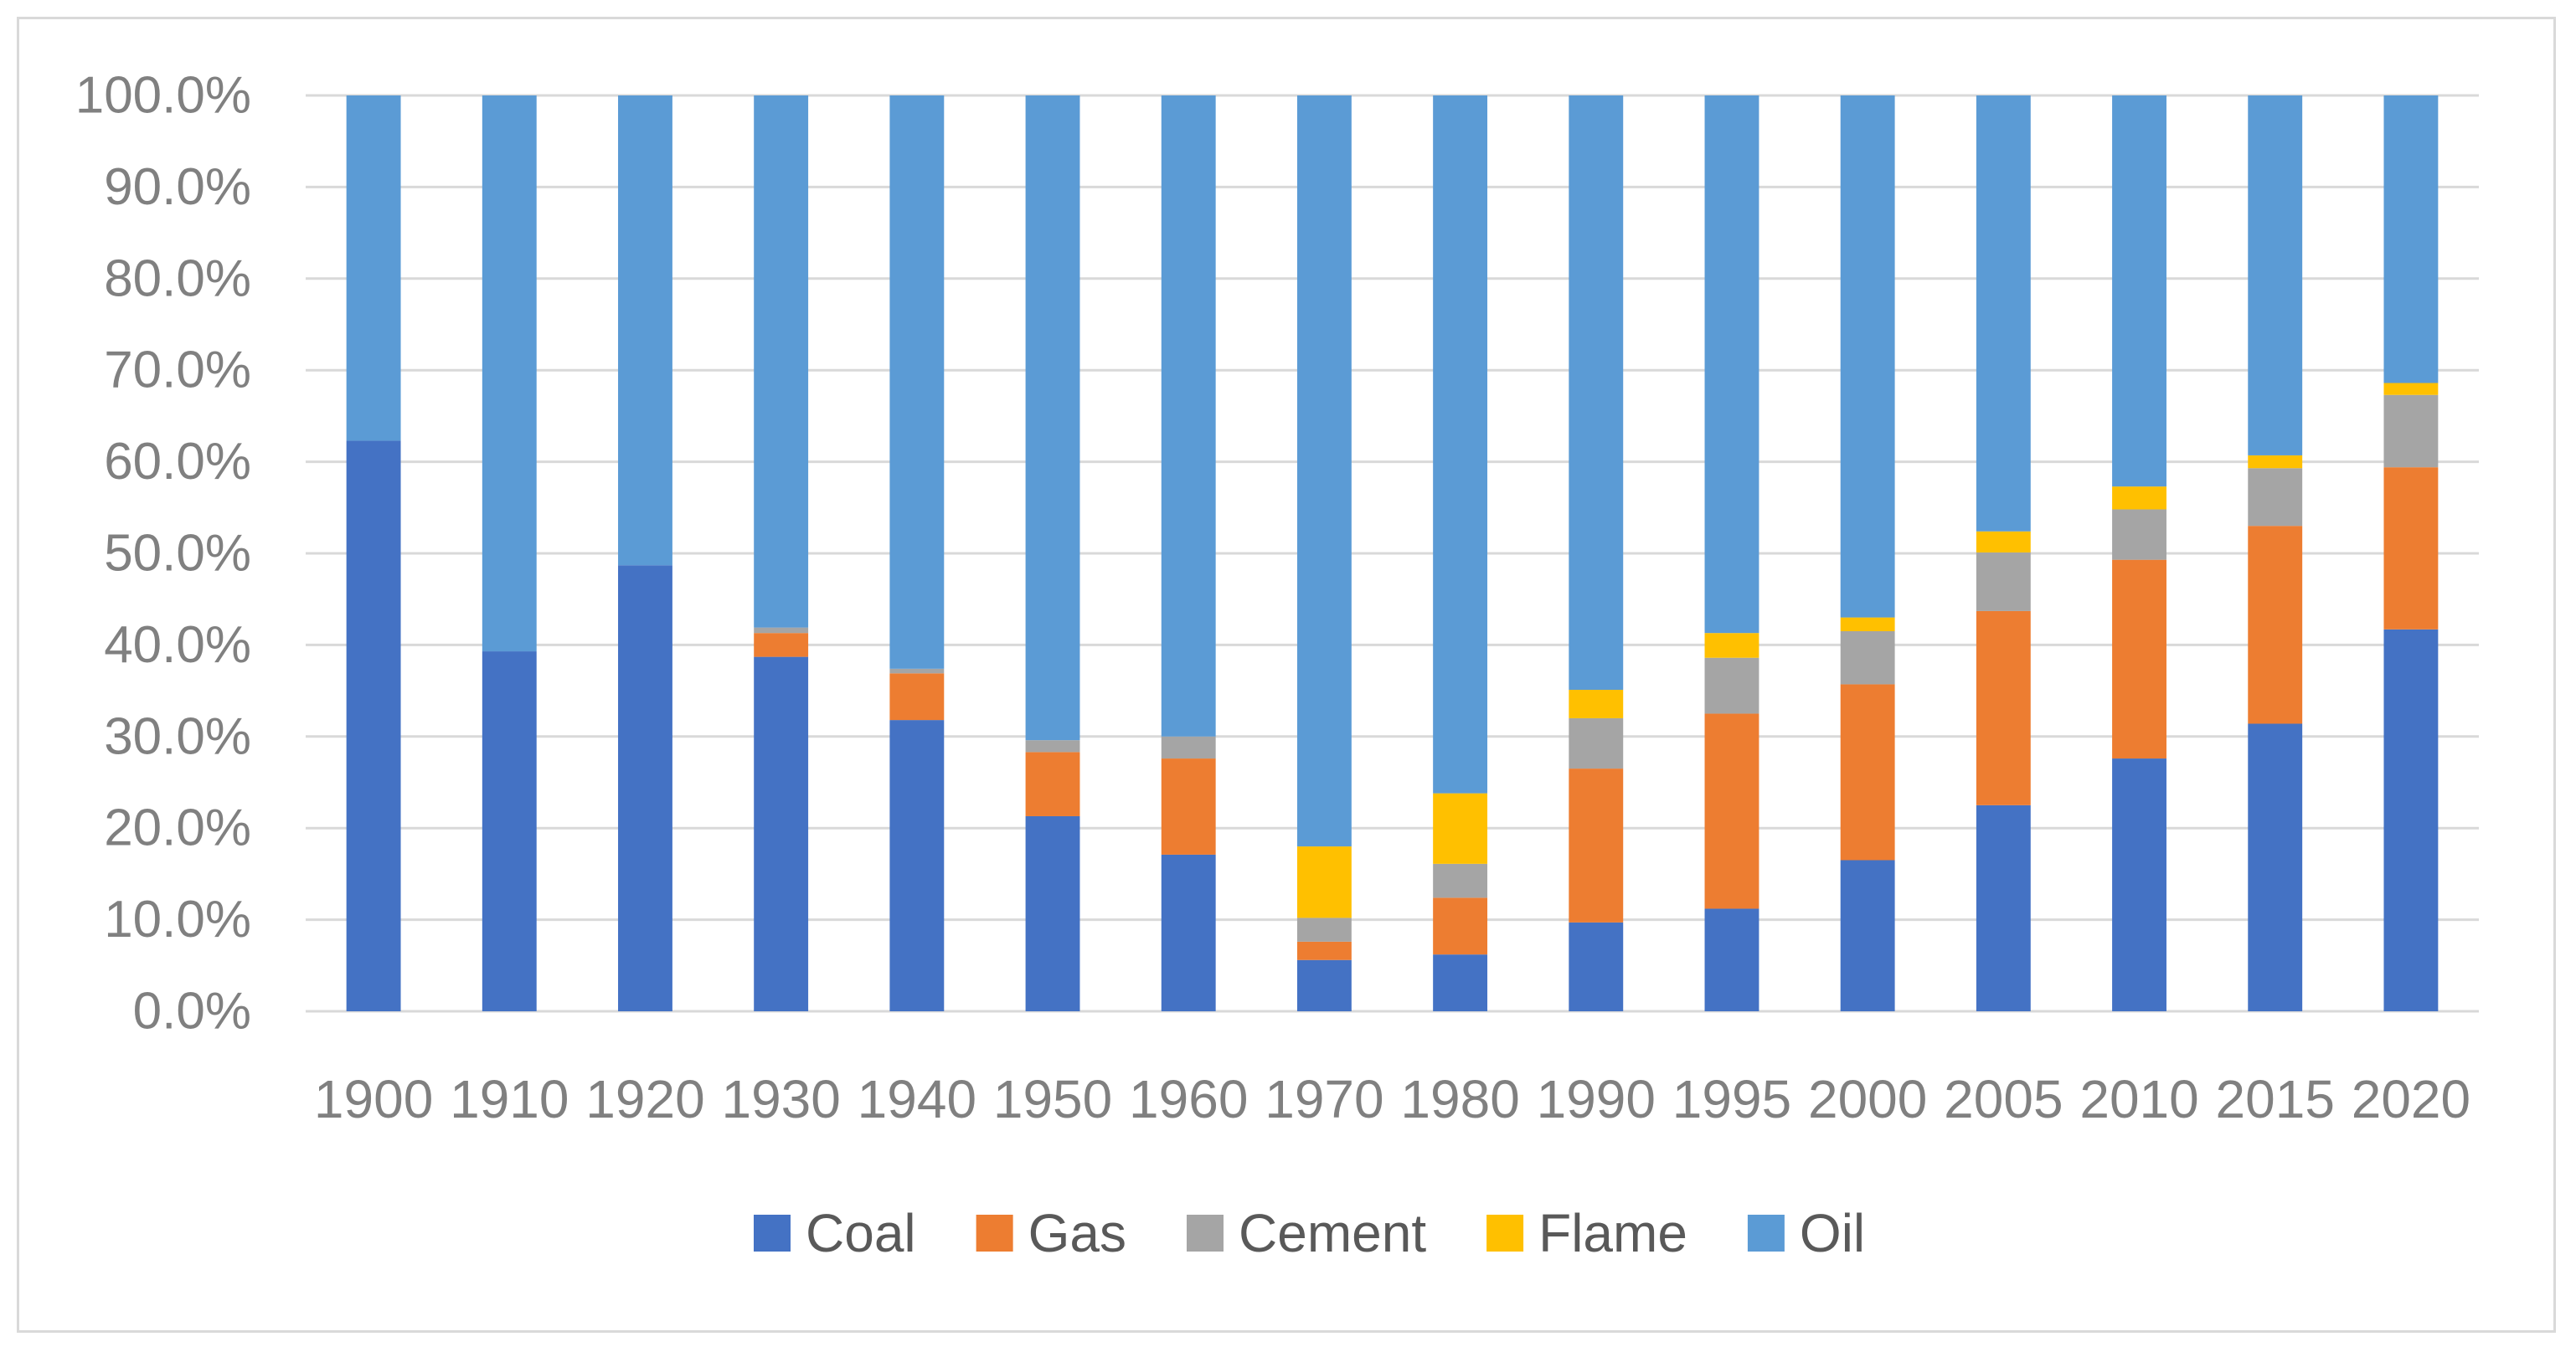 This screenshot has width=2576, height=1352. I want to click on bar-segment-flame-2000, so click(1867, 624).